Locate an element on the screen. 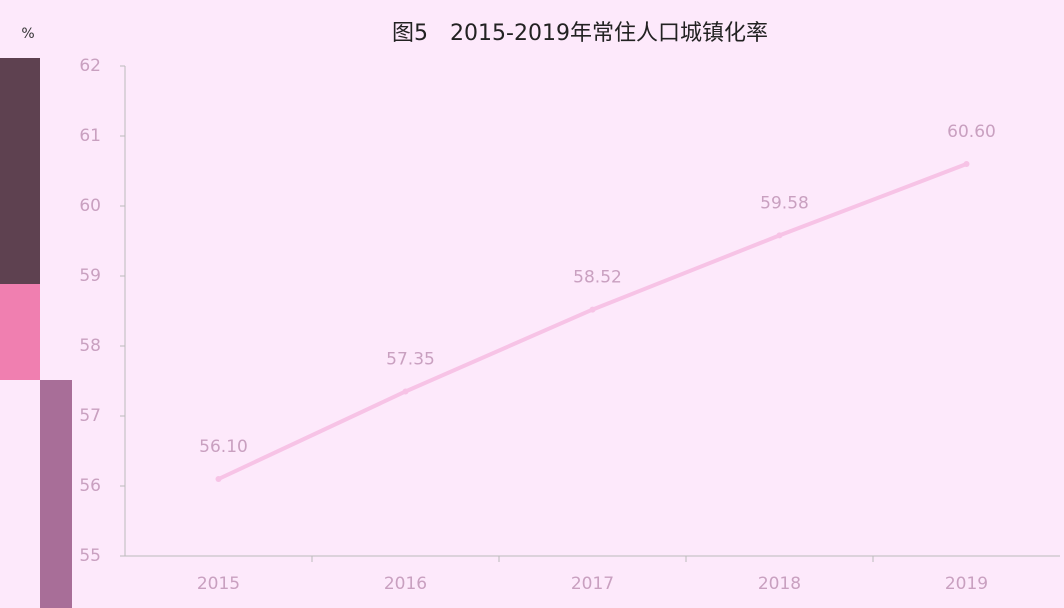 The image size is (1064, 608). y-axis-unit: % is located at coordinates (27, 34).